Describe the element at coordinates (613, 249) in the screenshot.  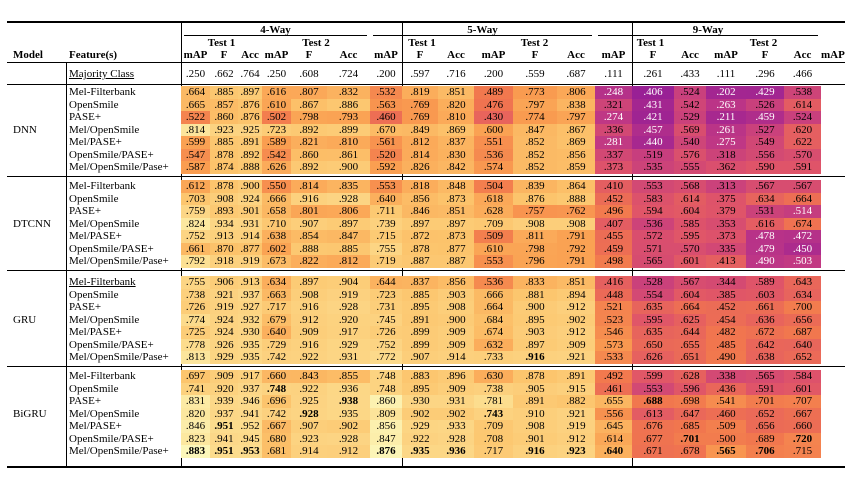
I see `table-cell: .459` at that location.